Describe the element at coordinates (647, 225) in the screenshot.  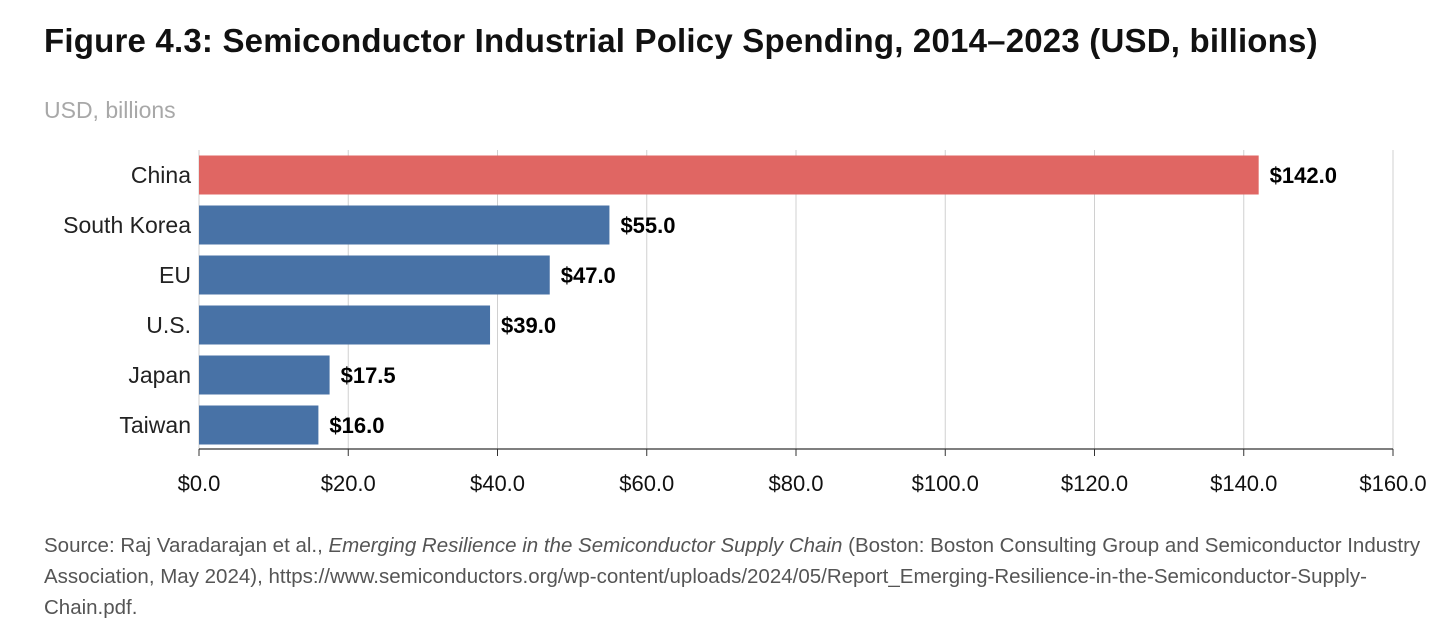
I see `data-label: $55.0` at that location.